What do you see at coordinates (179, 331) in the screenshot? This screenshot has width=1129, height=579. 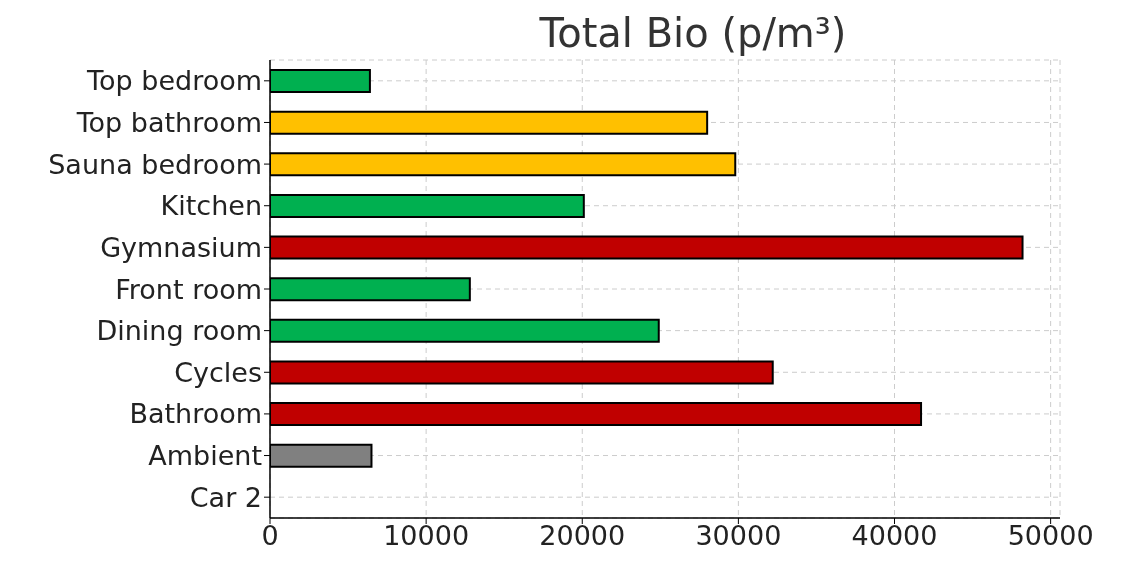 I see `y-tick-label: Dining room` at bounding box center [179, 331].